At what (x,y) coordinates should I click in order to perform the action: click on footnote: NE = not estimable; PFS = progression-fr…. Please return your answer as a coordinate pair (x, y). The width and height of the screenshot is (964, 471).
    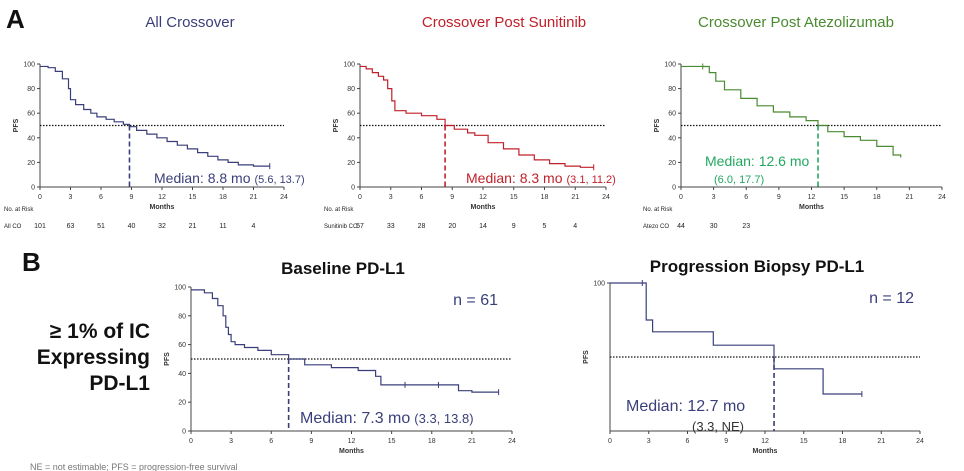
    Looking at the image, I should click on (134, 466).